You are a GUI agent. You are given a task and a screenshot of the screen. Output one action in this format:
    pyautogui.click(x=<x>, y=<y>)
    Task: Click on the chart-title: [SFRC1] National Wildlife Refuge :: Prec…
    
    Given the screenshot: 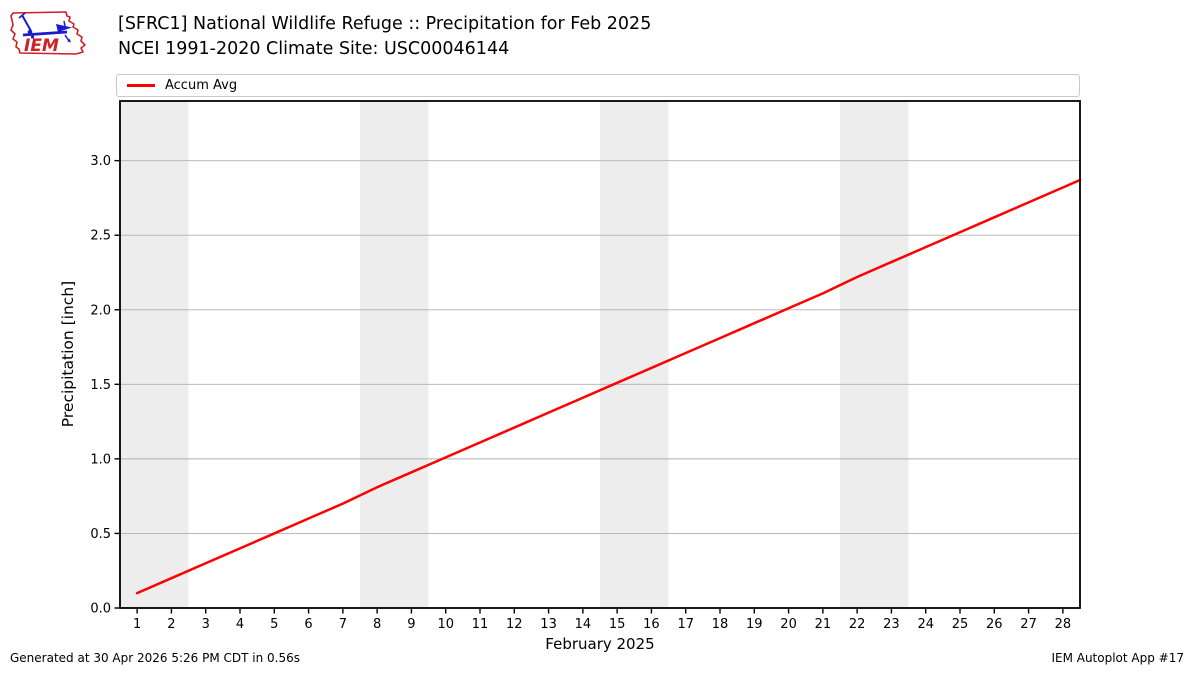 What is the action you would take?
    pyautogui.click(x=385, y=24)
    